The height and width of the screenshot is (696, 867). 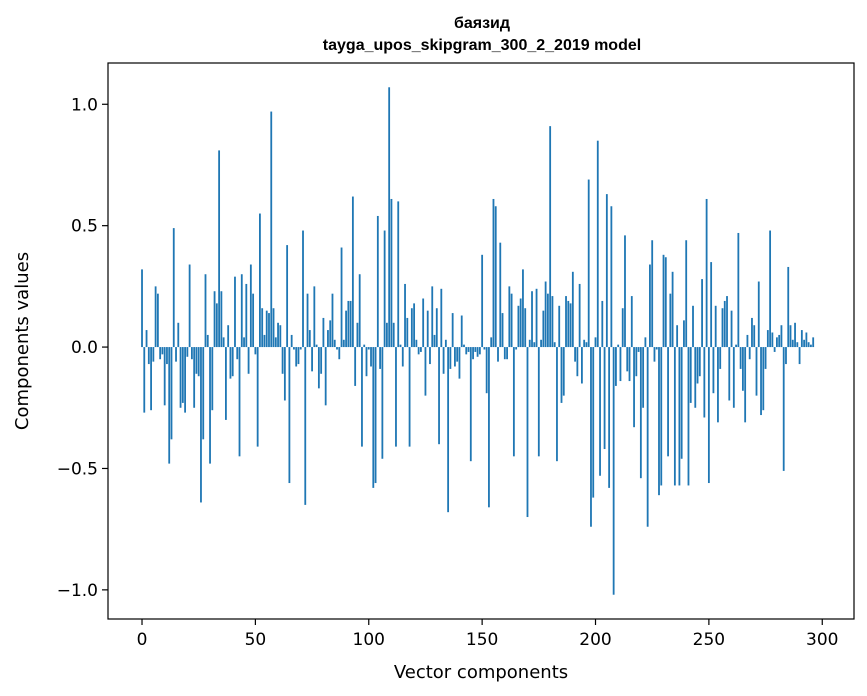 I want to click on x-axis-label: Vector components, so click(x=481, y=672).